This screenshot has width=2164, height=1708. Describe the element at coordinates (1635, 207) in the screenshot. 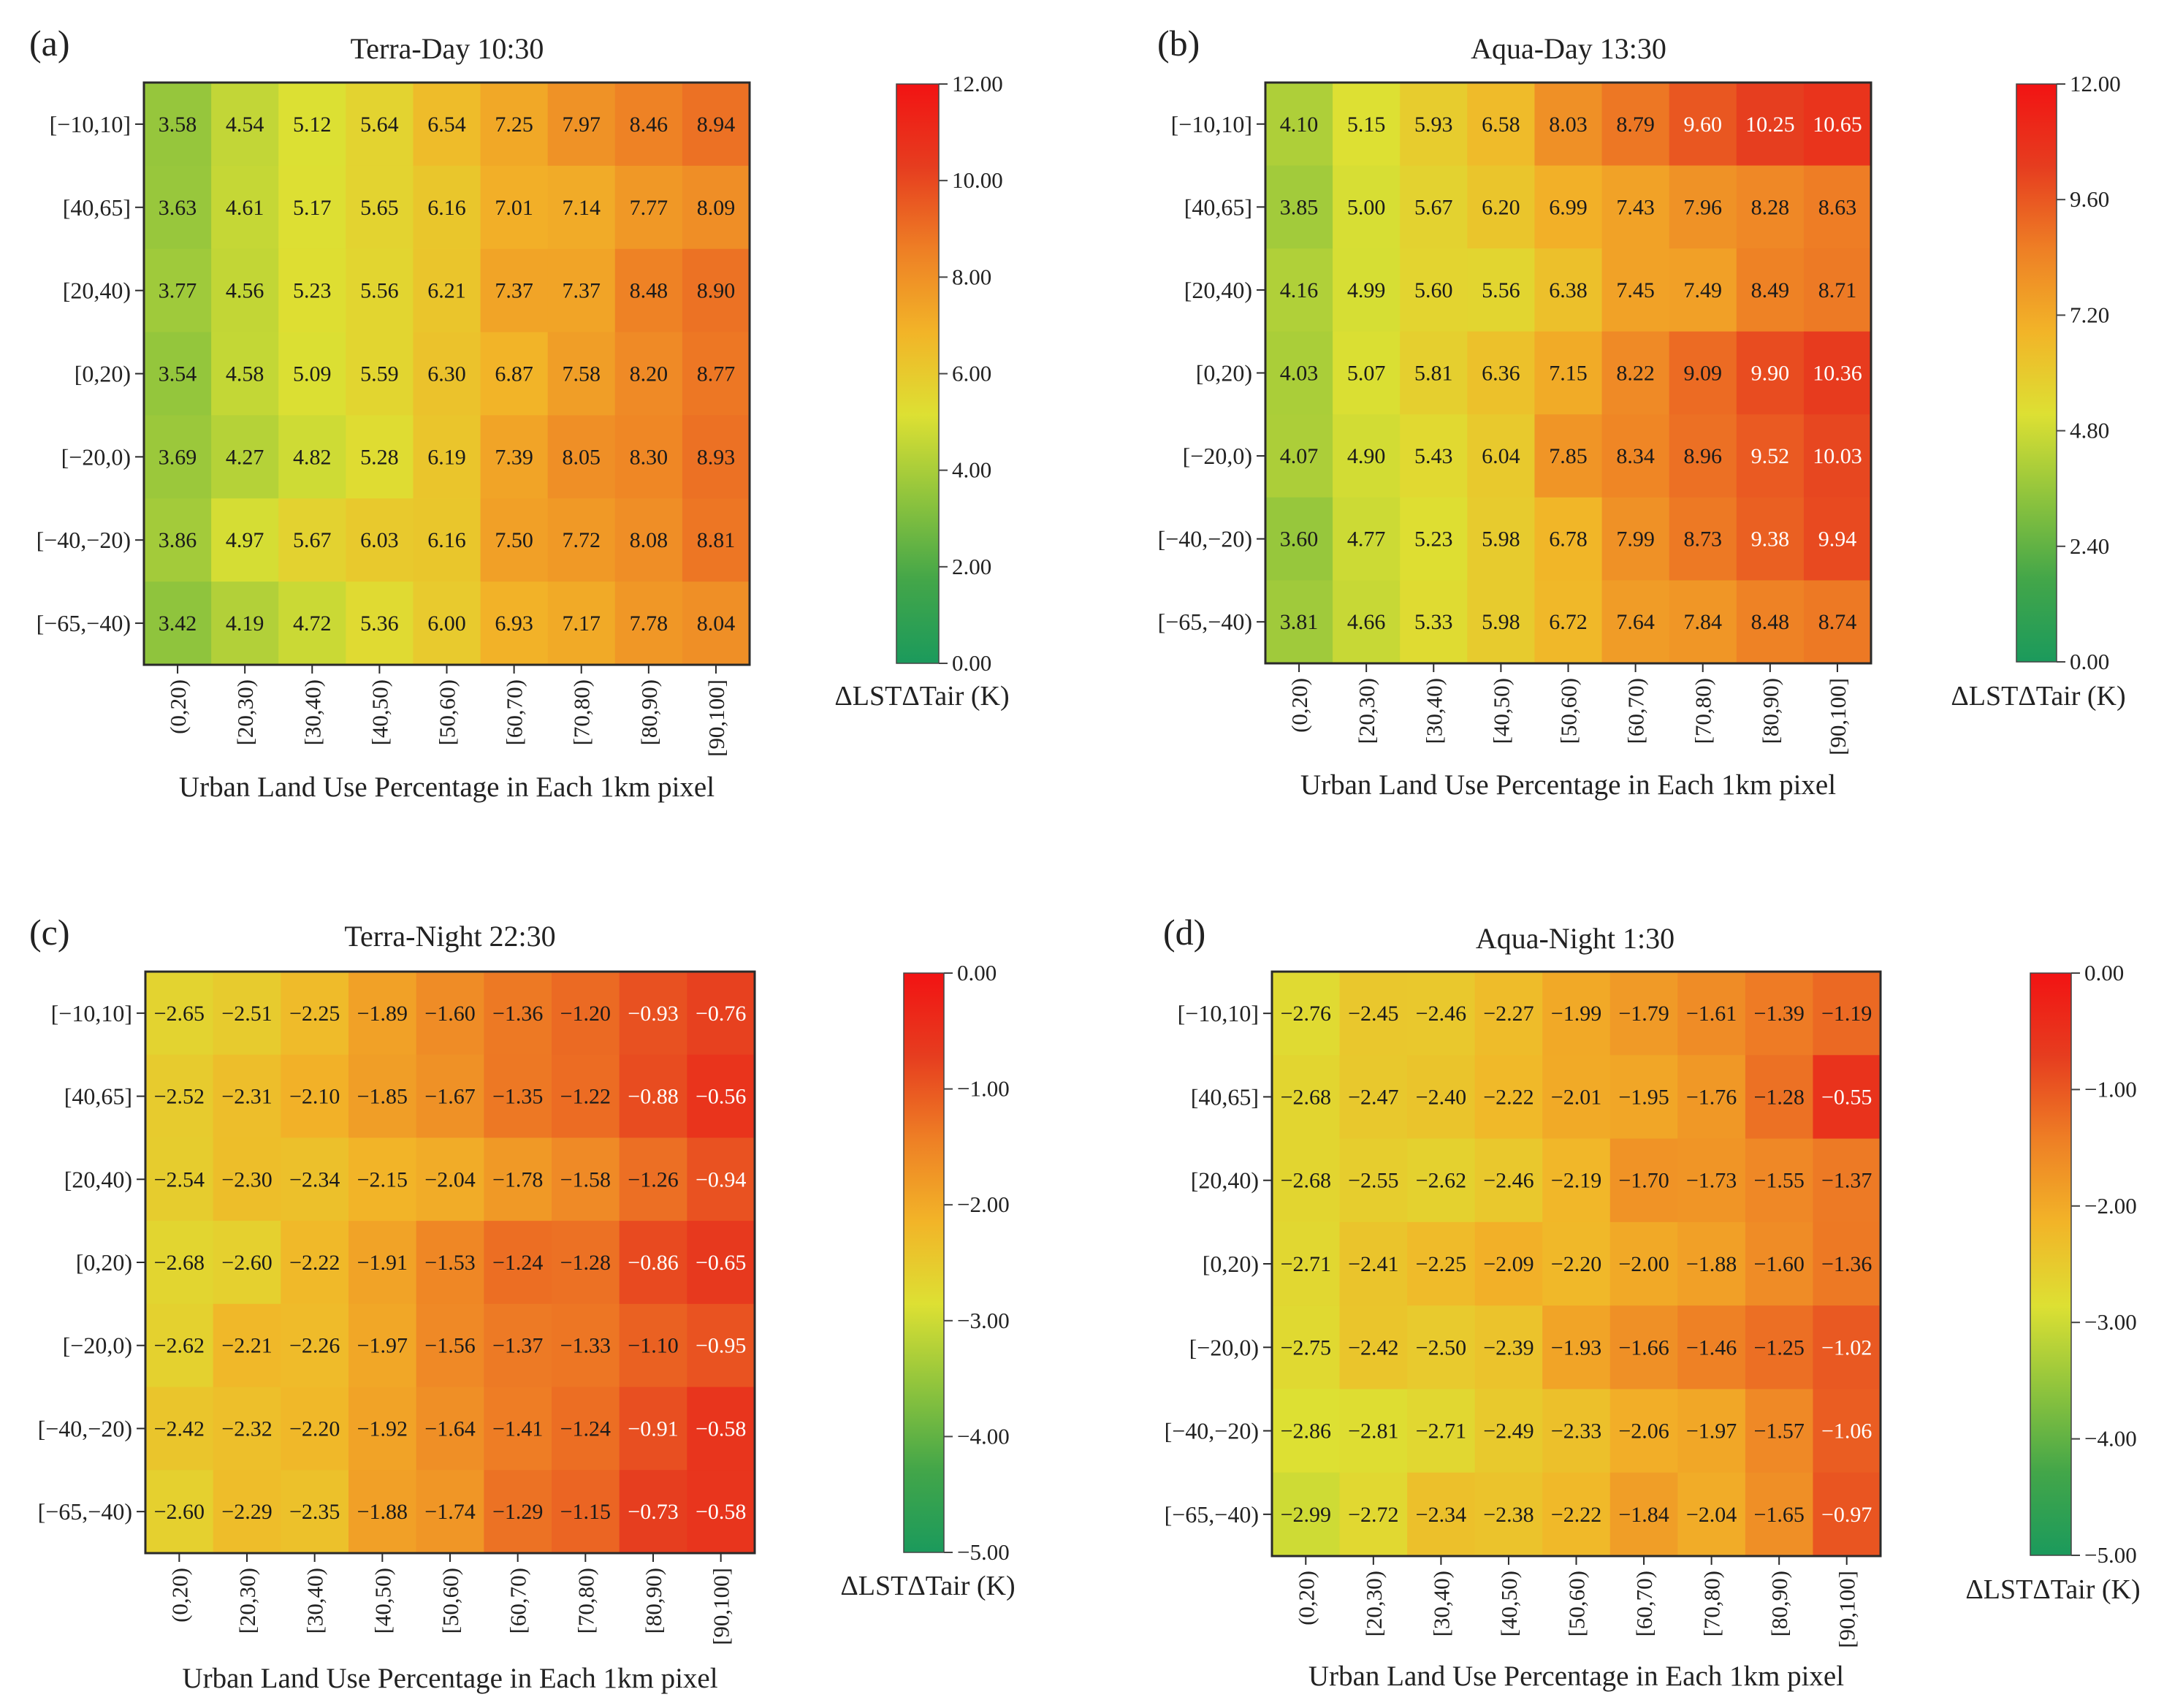

I see `cell-value-label: 7.43` at that location.